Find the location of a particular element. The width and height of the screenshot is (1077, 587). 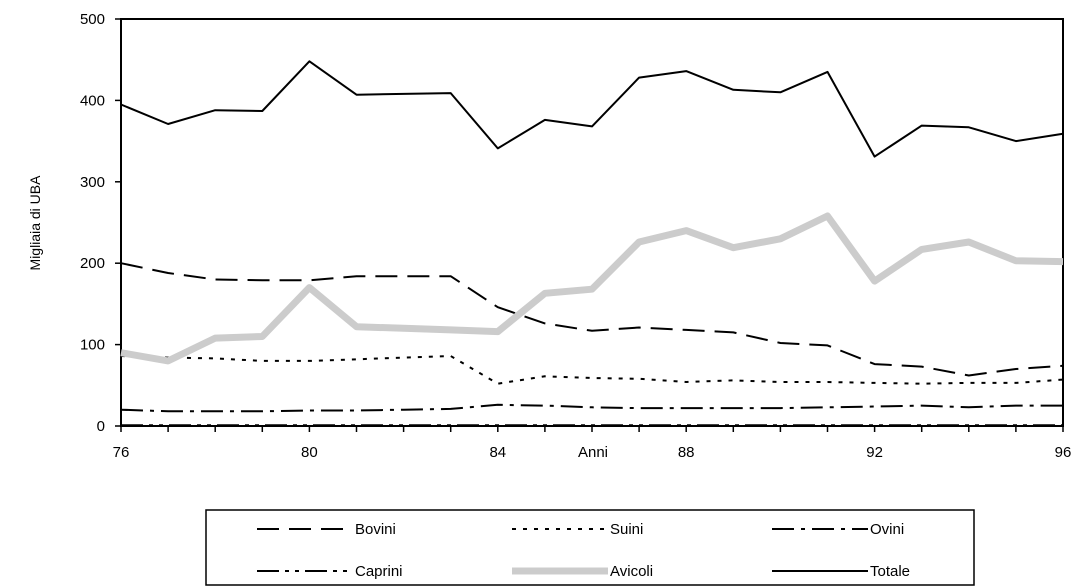

legend-label-suini: Suini is located at coordinates (626, 529).